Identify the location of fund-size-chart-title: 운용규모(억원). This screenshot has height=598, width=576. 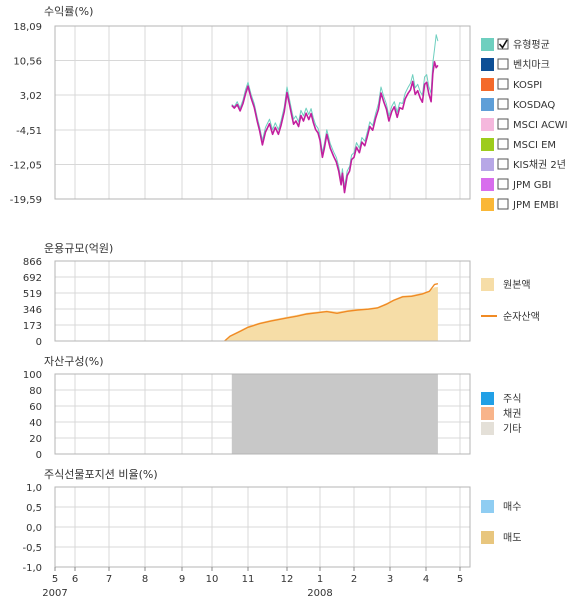
(78, 248).